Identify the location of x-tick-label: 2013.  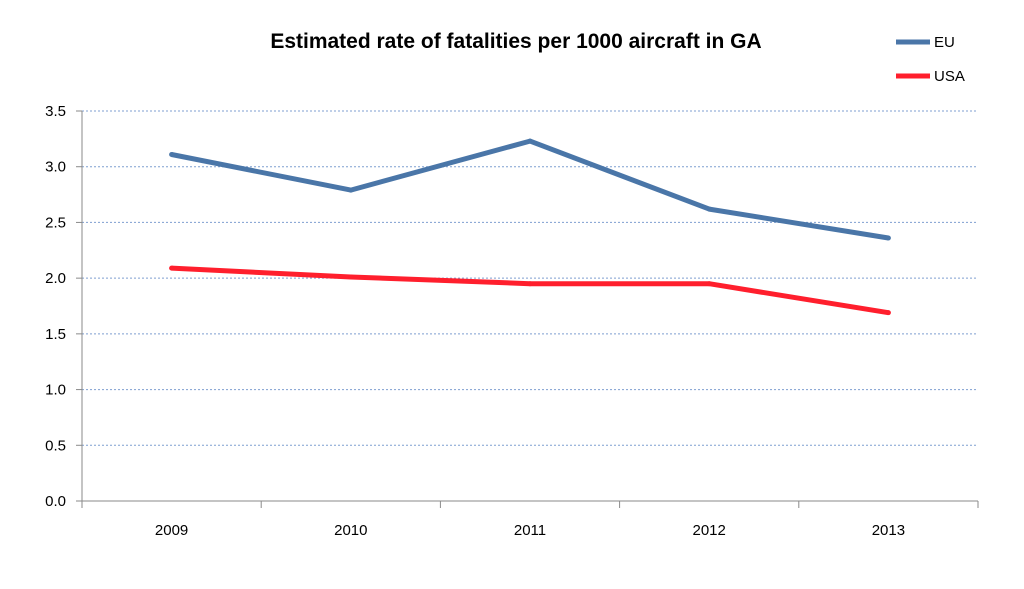
(888, 530).